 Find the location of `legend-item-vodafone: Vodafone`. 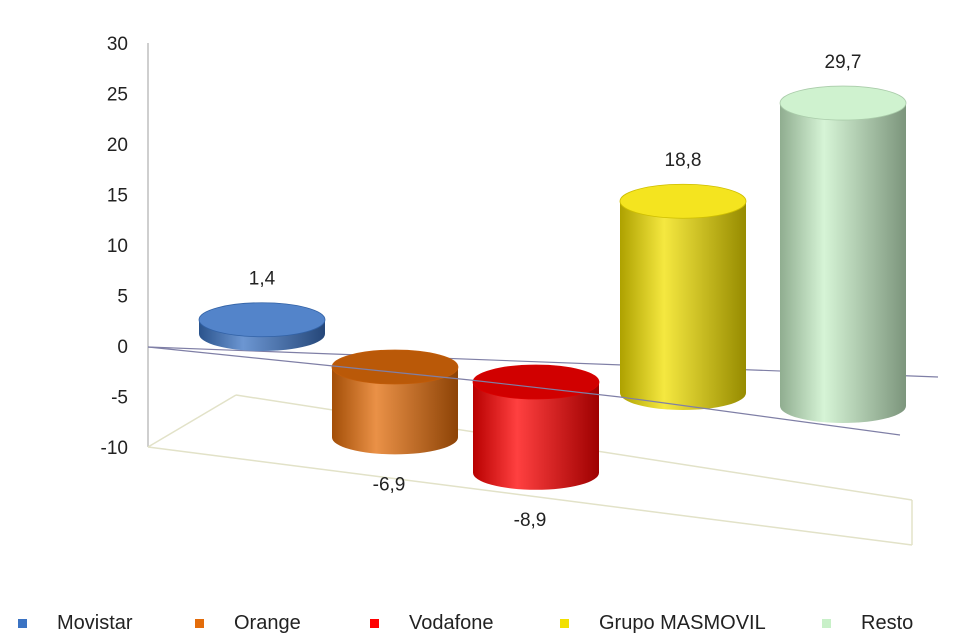

legend-item-vodafone: Vodafone is located at coordinates (432, 623).